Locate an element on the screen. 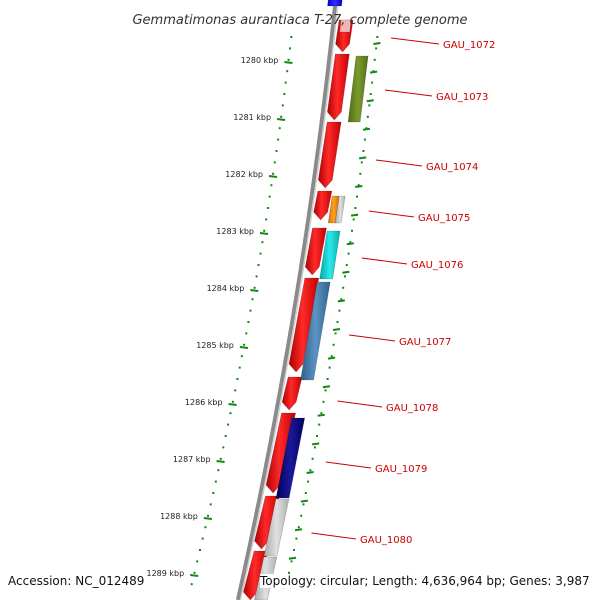 Image resolution: width=600 pixels, height=600 pixels. kbp-label: 1287 kbp is located at coordinates (192, 459).